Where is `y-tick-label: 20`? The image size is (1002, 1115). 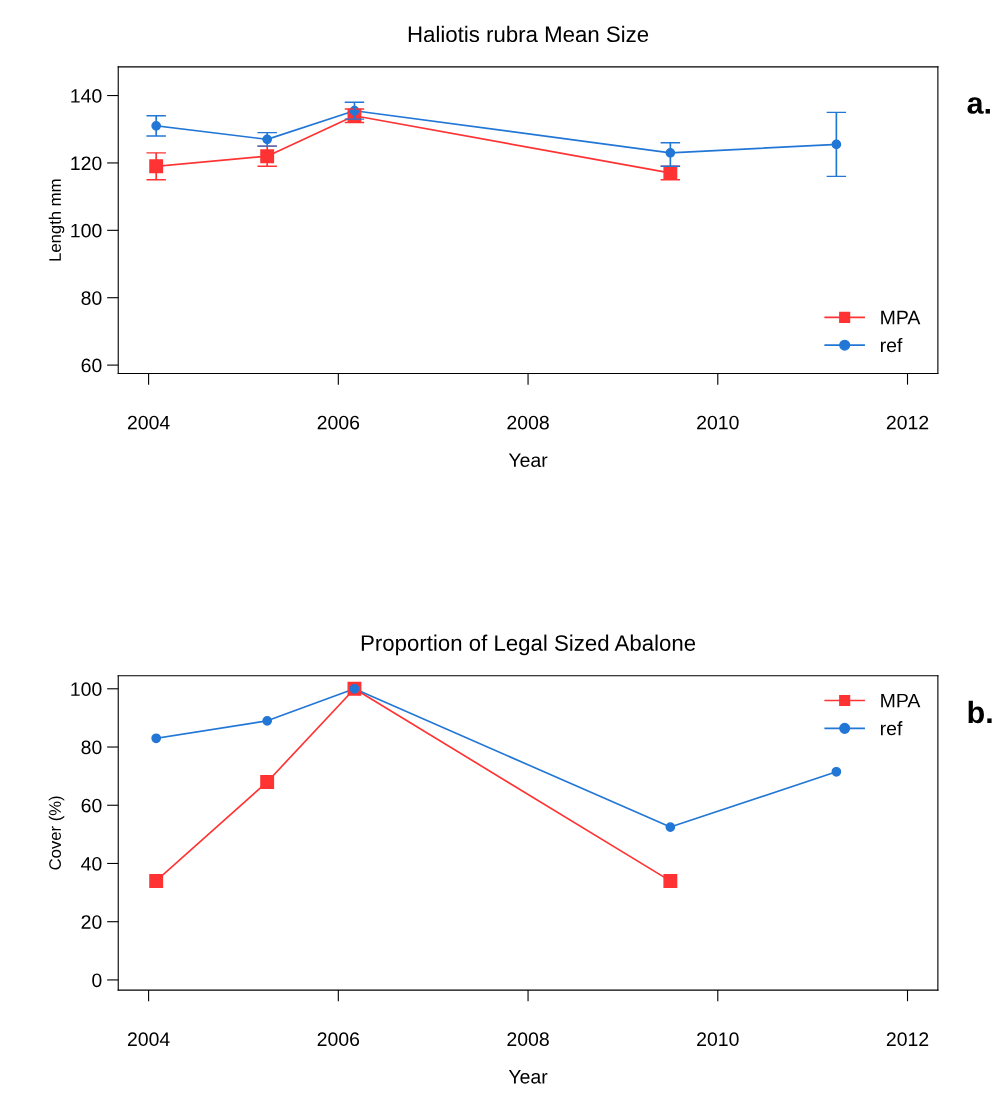 y-tick-label: 20 is located at coordinates (91, 922).